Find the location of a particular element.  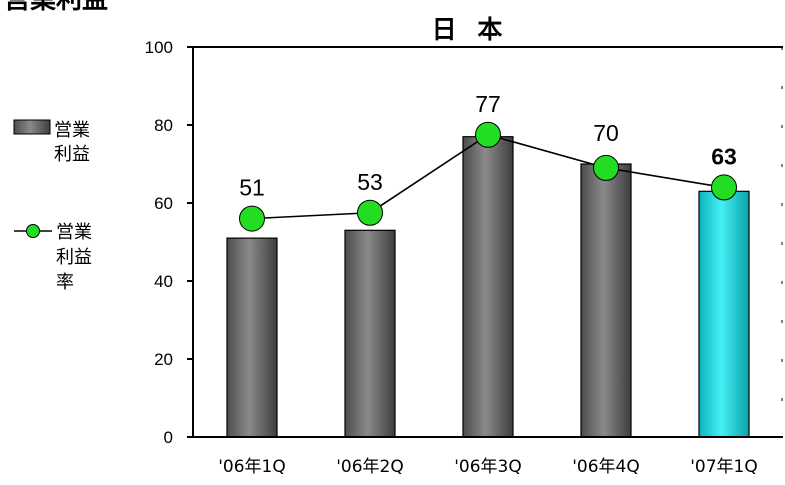

x-category-label: '06年2Q is located at coordinates (370, 467).